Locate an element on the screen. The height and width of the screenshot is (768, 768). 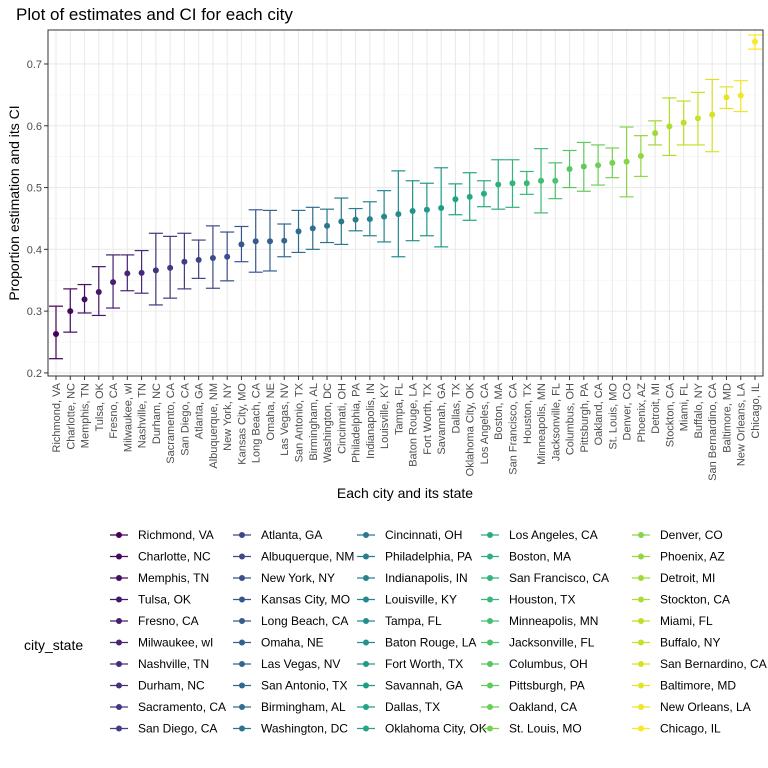
x-tick-label: Miami, FL is located at coordinates (685, 407).